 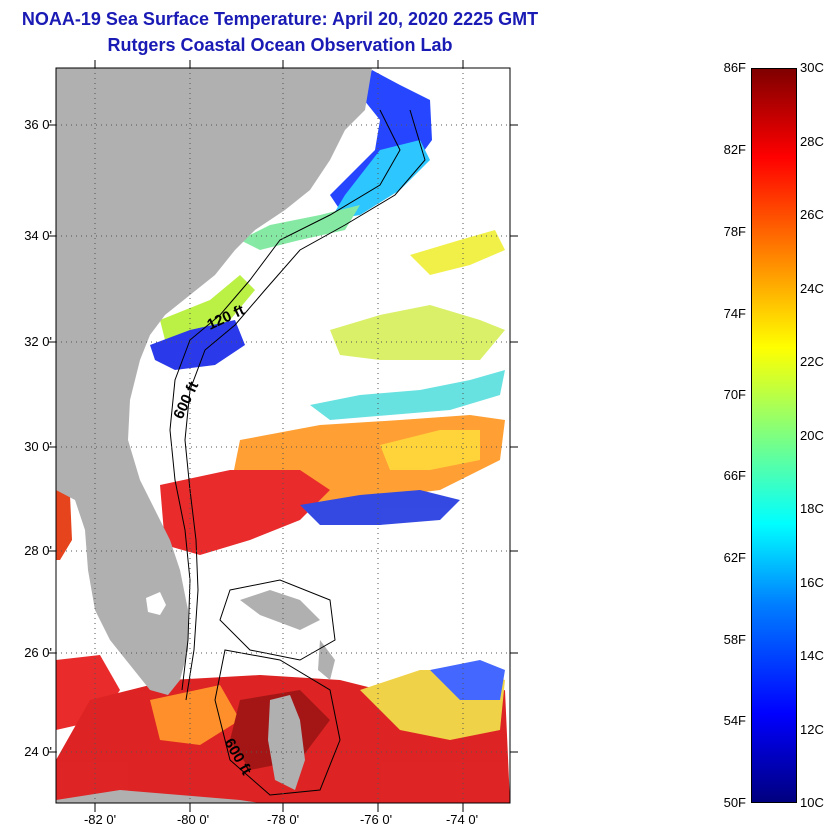 What do you see at coordinates (812, 655) in the screenshot?
I see `colorbar-c-label: 14C` at bounding box center [812, 655].